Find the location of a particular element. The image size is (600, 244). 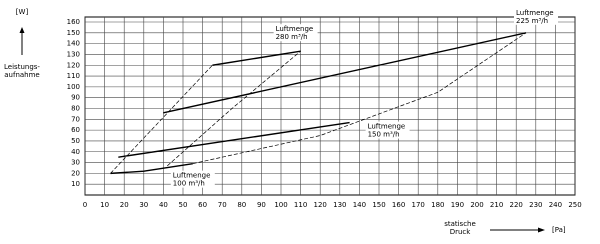

y-tick-label: 50 is located at coordinates (75, 141).